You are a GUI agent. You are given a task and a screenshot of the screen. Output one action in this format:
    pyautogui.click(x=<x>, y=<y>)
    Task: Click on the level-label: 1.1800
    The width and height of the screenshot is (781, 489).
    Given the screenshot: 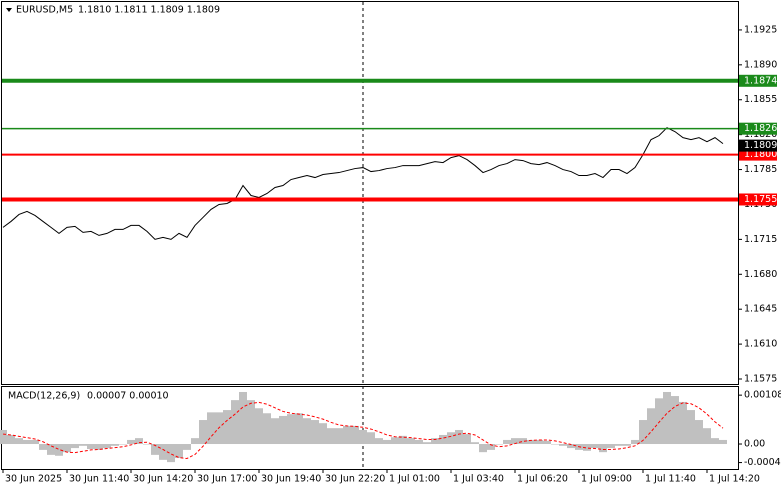 What is the action you would take?
    pyautogui.click(x=760, y=154)
    